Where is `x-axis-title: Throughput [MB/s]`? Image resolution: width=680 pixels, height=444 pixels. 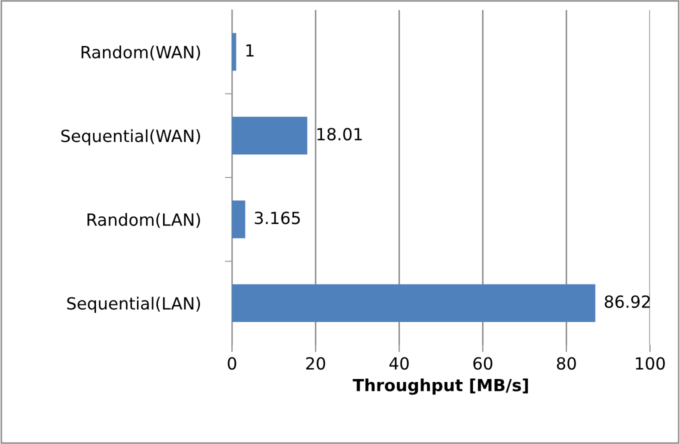 x-axis-title: Throughput [MB/s] is located at coordinates (440, 386).